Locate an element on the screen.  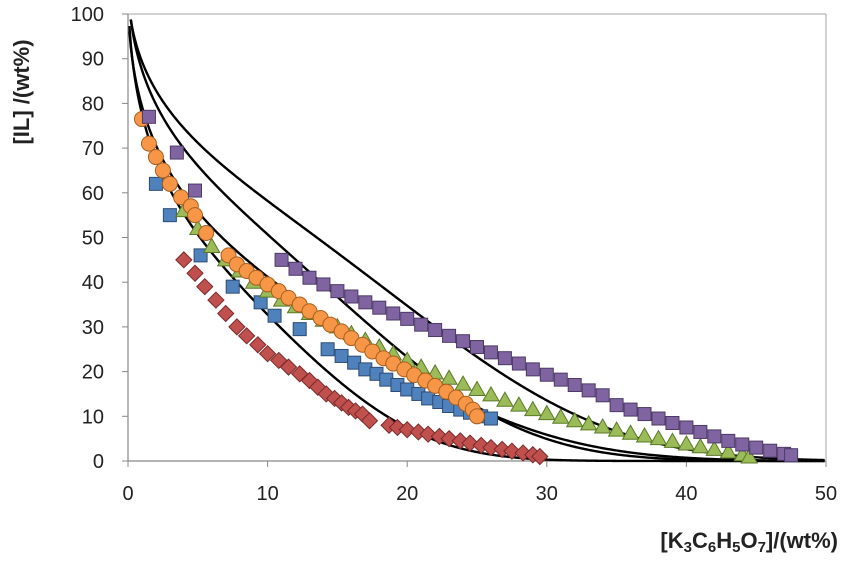
x-tick-label: 10 is located at coordinates (267, 494).